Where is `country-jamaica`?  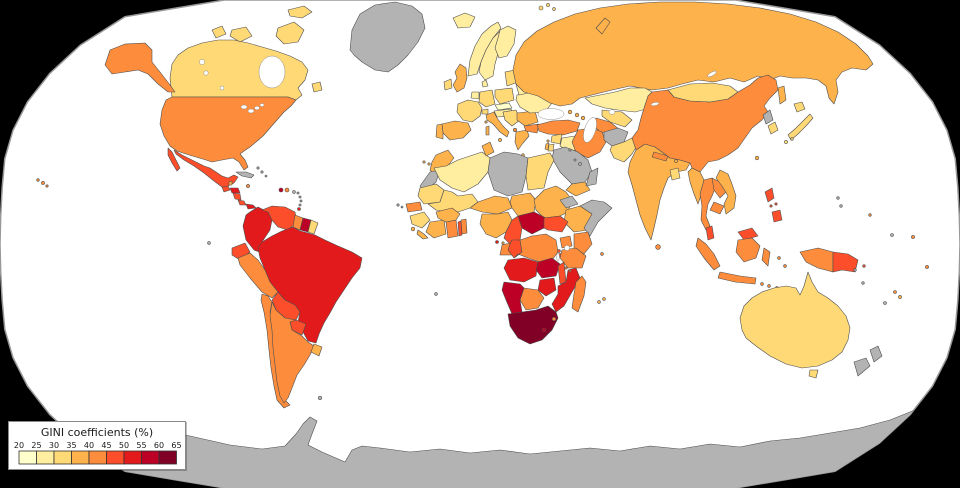
country-jamaica is located at coordinates (248, 186).